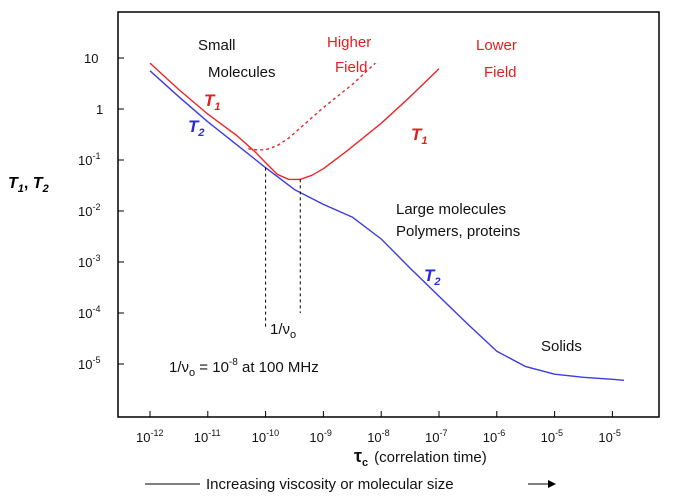 The image size is (678, 502). I want to click on x-tick-label: 10⁻⁸, so click(378, 436).